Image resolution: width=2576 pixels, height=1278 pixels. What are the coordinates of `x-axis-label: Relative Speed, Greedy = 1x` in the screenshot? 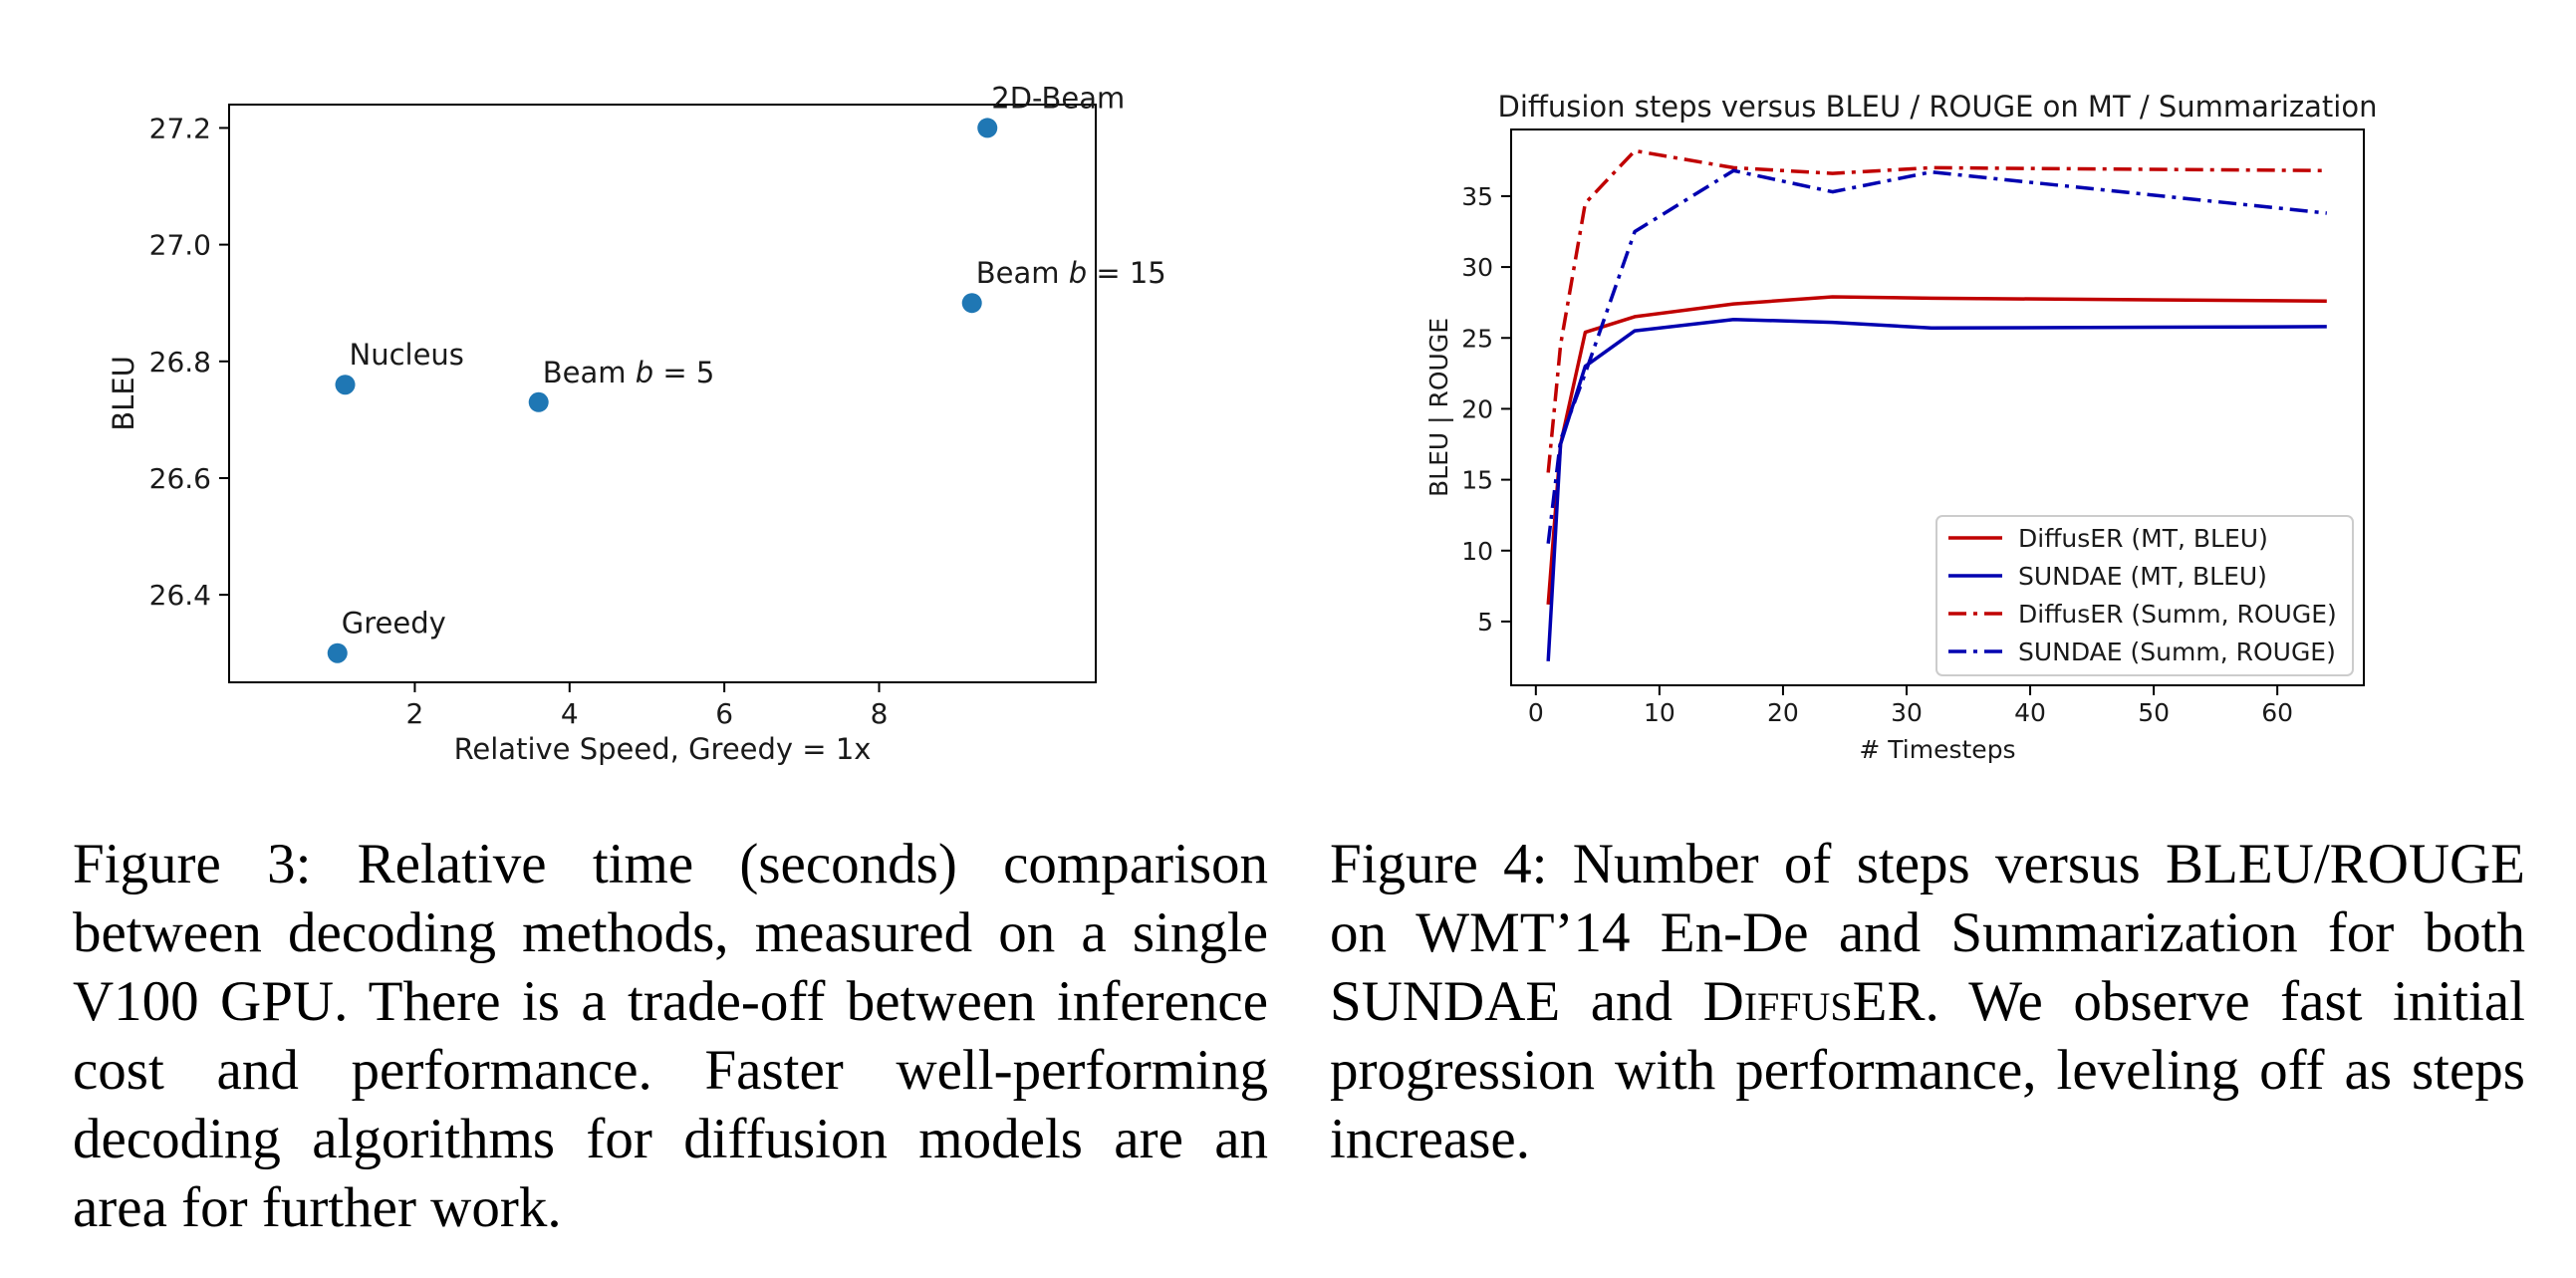 It's located at (663, 749).